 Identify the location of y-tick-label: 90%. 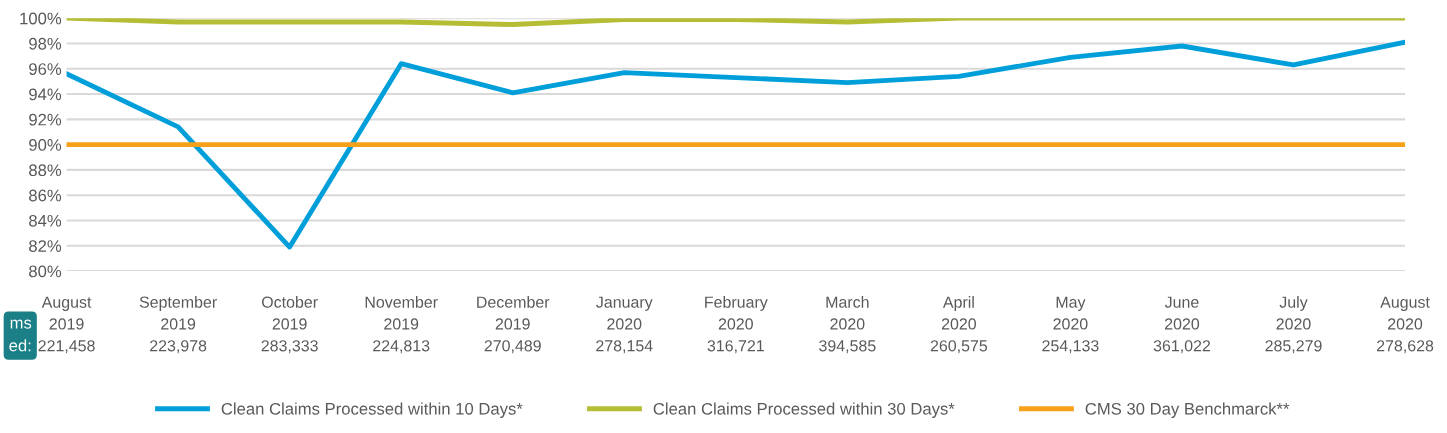
(45, 145).